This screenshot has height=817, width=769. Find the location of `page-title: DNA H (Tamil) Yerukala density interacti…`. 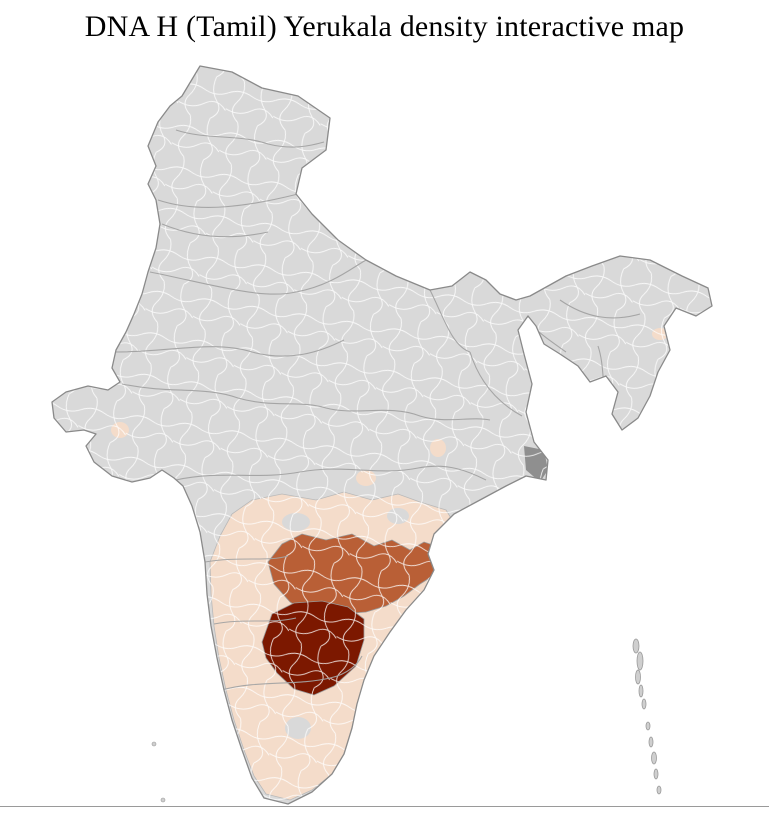

page-title: DNA H (Tamil) Yerukala density interacti… is located at coordinates (384, 26).